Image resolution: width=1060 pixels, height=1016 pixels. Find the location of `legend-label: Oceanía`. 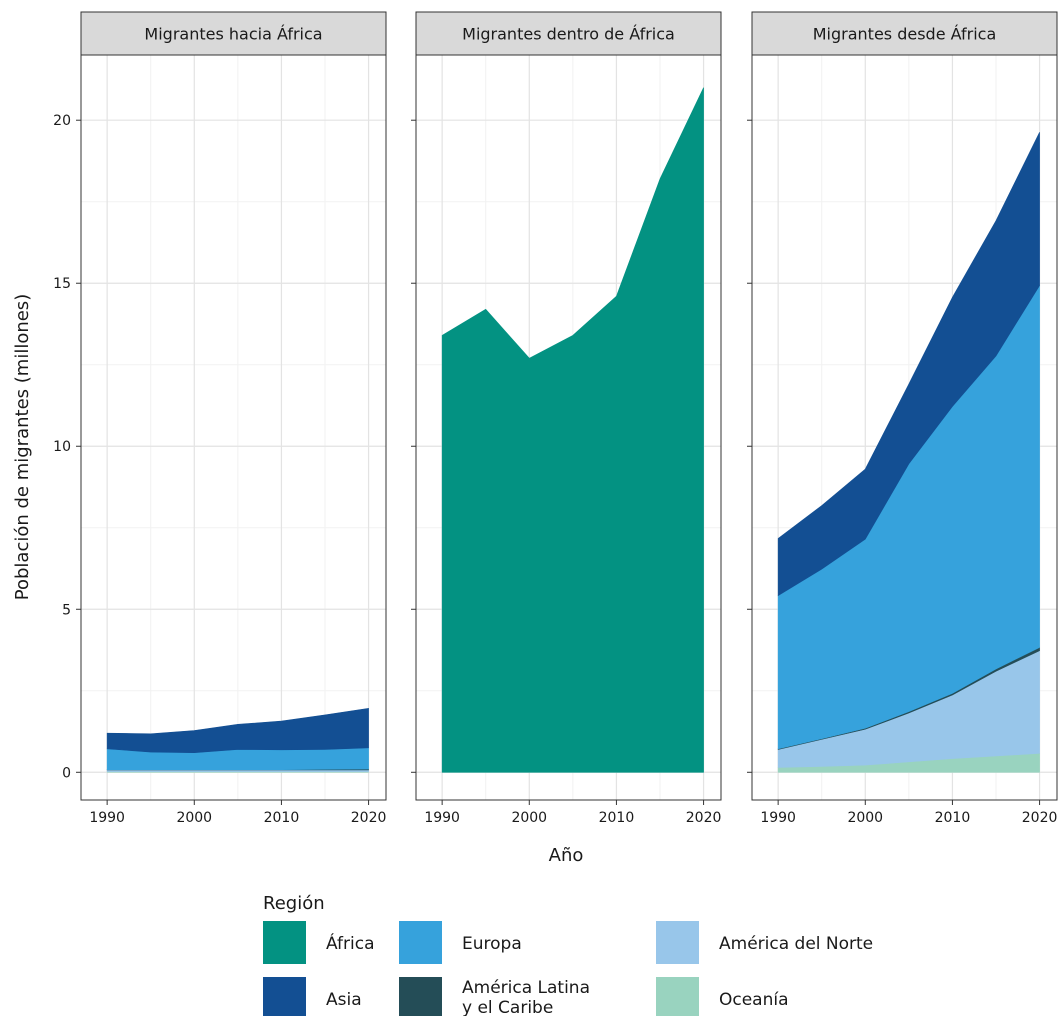

legend-label: Oceanía is located at coordinates (754, 1000).